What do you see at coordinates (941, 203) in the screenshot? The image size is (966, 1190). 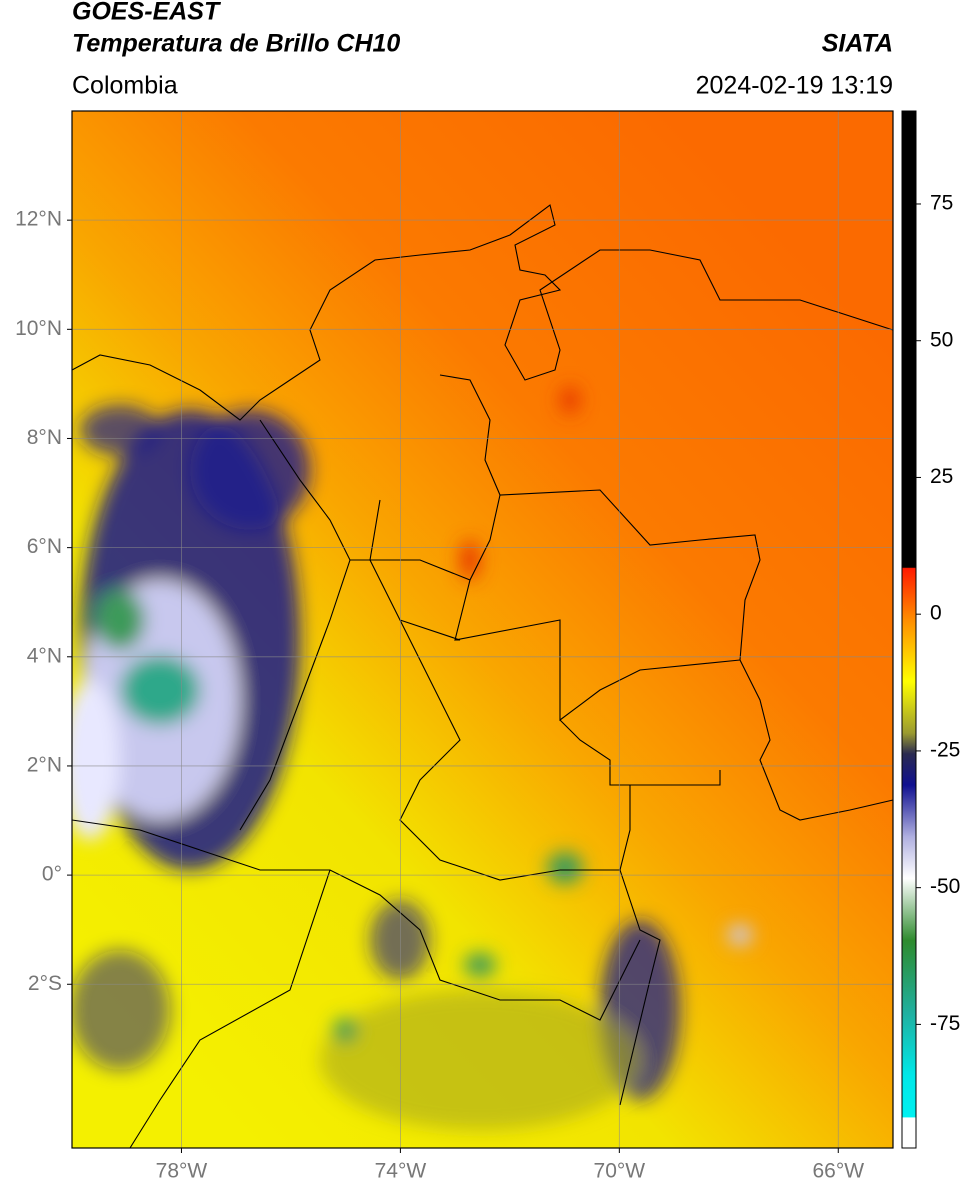 I see `colorbar-label: 75` at bounding box center [941, 203].